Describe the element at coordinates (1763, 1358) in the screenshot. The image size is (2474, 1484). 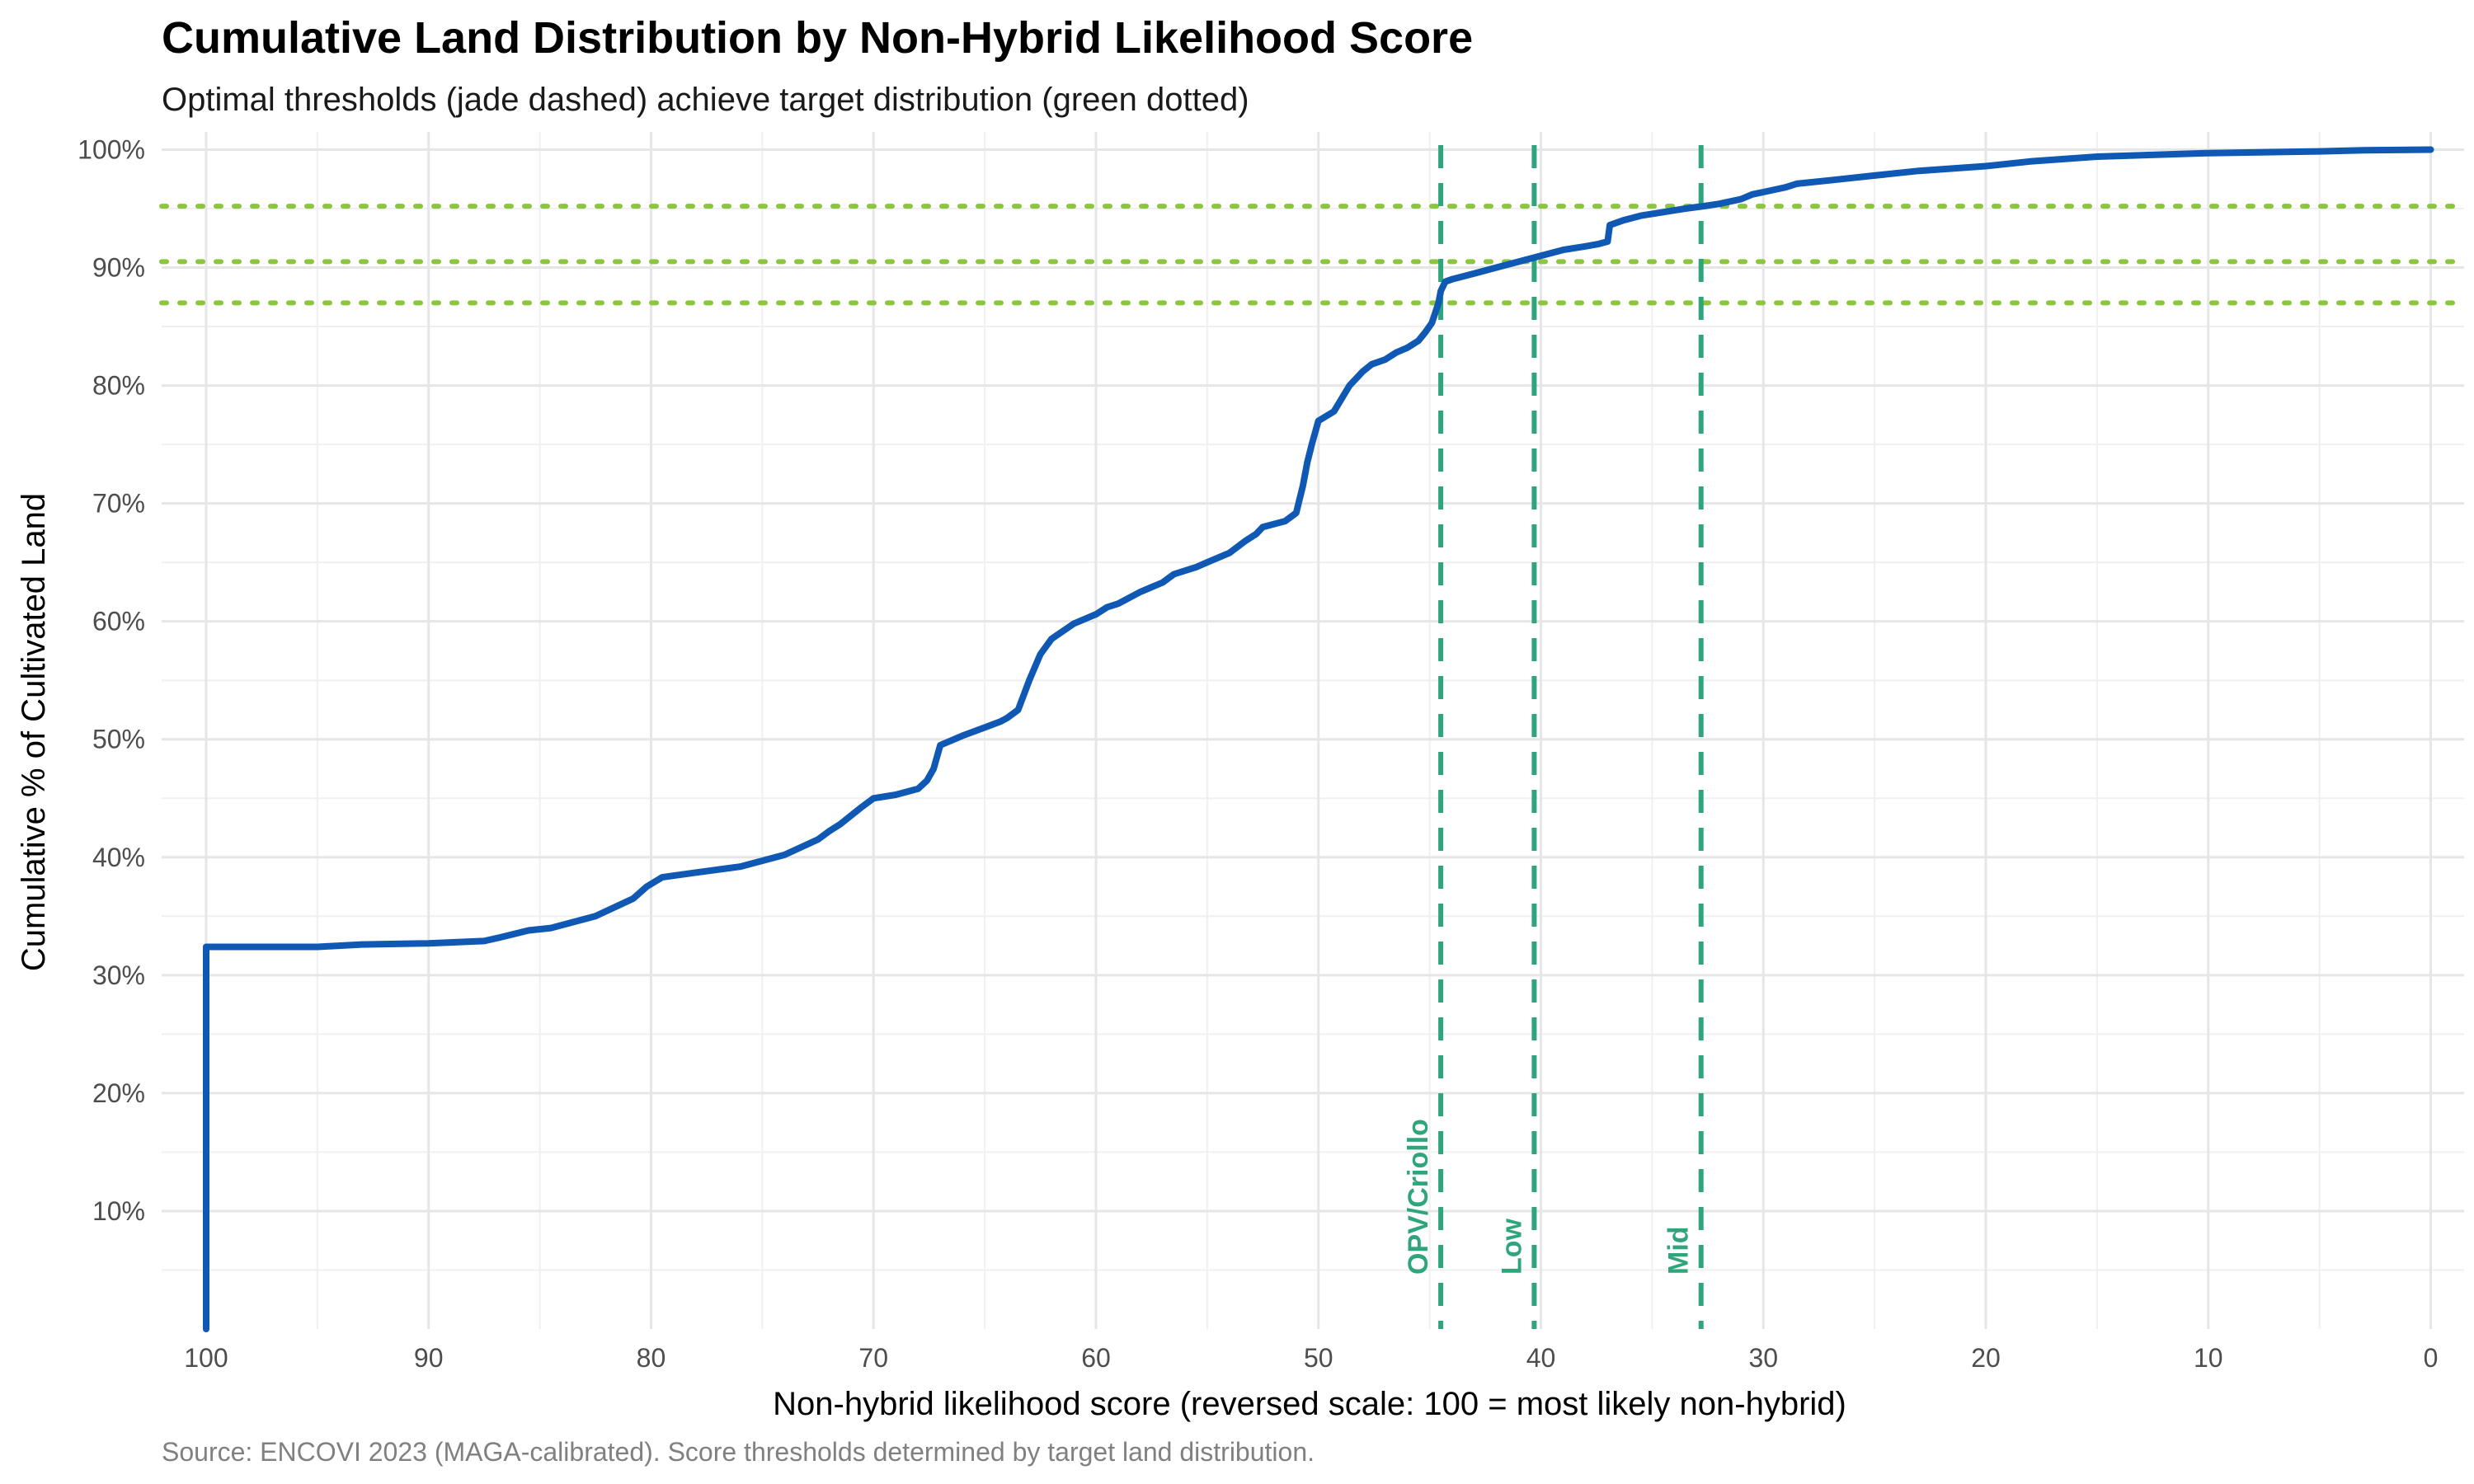
I see `x-tick-label: 30` at that location.